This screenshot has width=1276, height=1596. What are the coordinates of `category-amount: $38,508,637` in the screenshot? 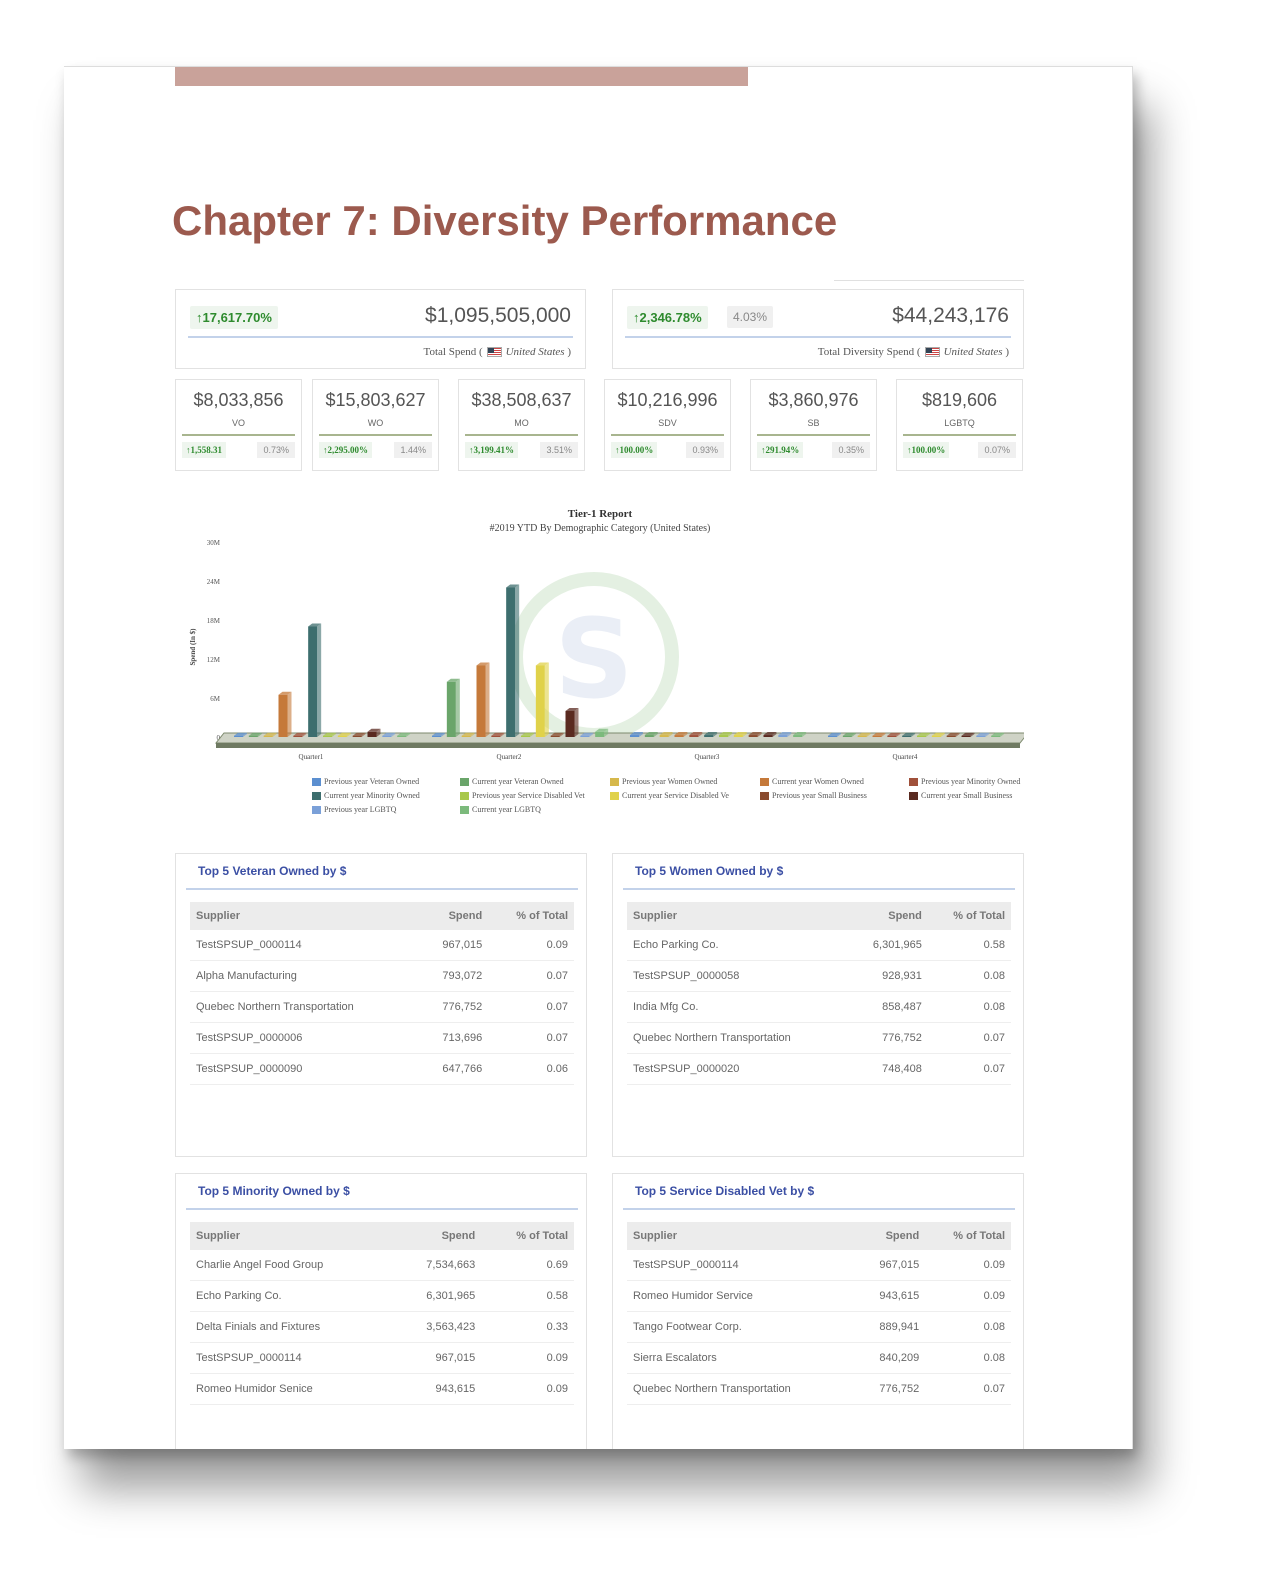 It's located at (521, 400).